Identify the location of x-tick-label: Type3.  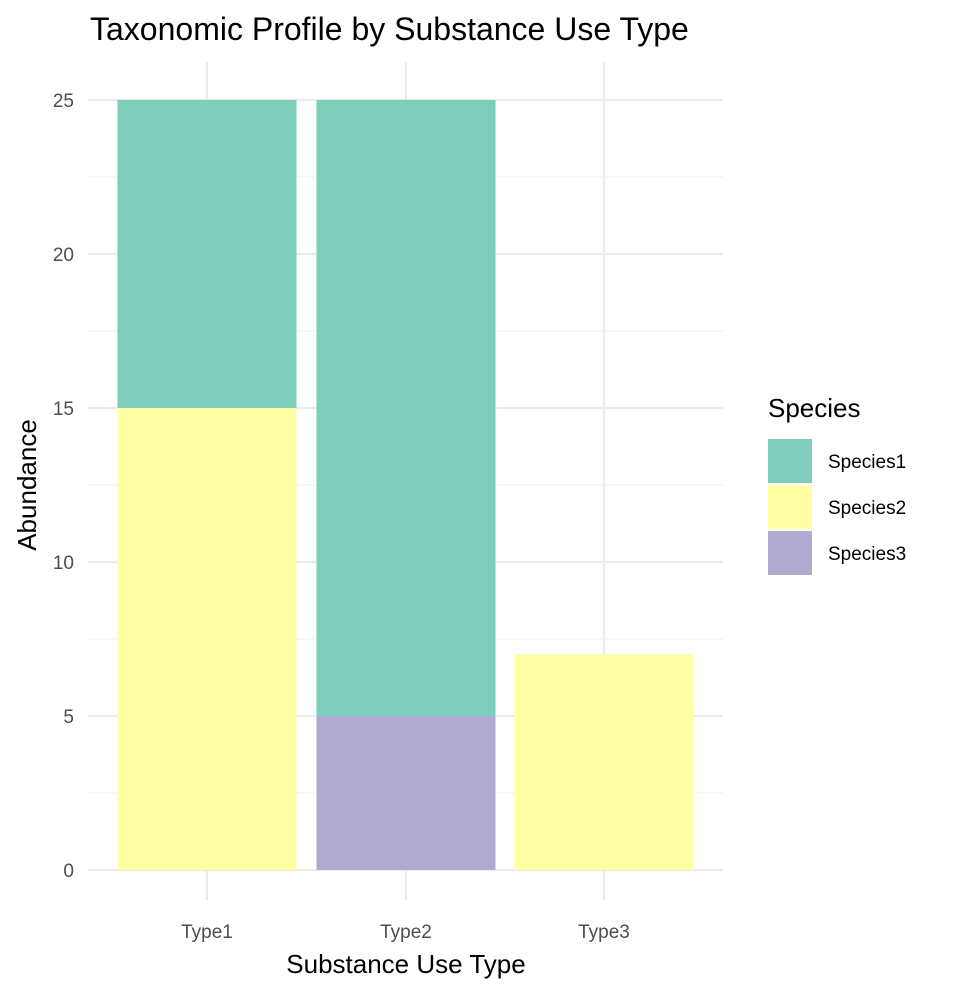
(604, 932).